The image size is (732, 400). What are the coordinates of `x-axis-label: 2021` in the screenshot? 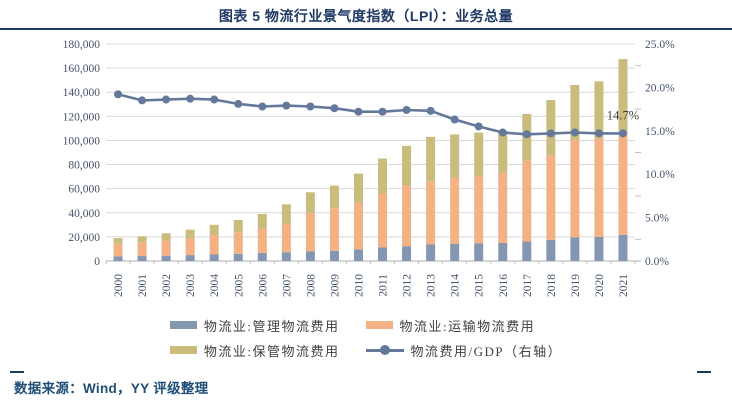 It's located at (624, 285).